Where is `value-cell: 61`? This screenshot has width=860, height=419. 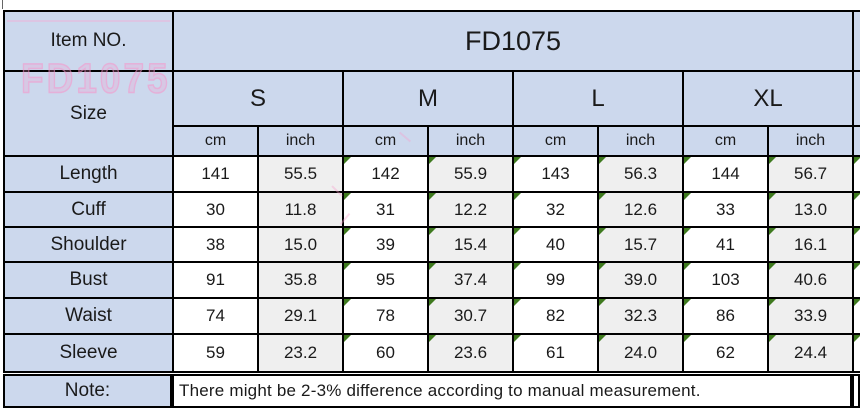 value-cell: 61 is located at coordinates (555, 353).